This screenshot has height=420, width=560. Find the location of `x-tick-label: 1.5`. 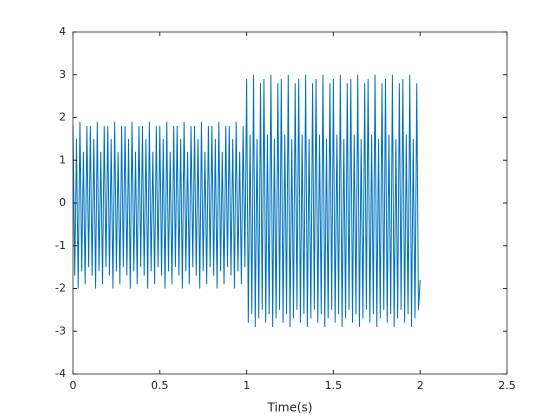

x-tick-label: 1.5 is located at coordinates (334, 385).